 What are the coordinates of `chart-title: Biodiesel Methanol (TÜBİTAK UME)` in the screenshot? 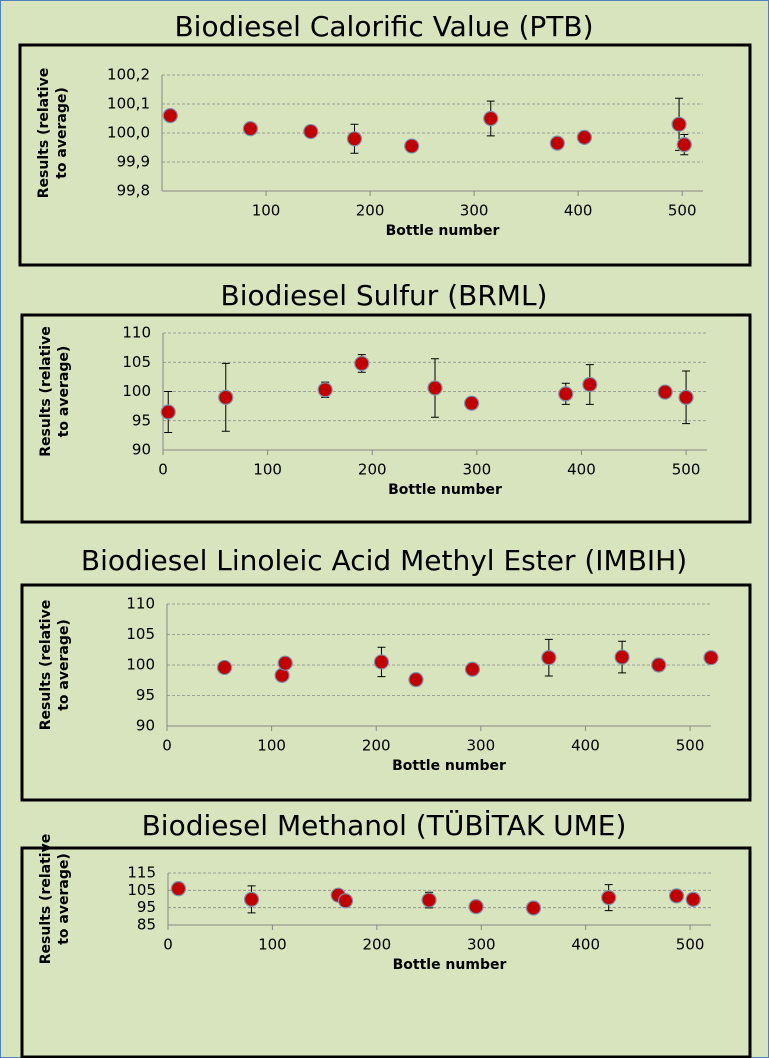 It's located at (384, 825).